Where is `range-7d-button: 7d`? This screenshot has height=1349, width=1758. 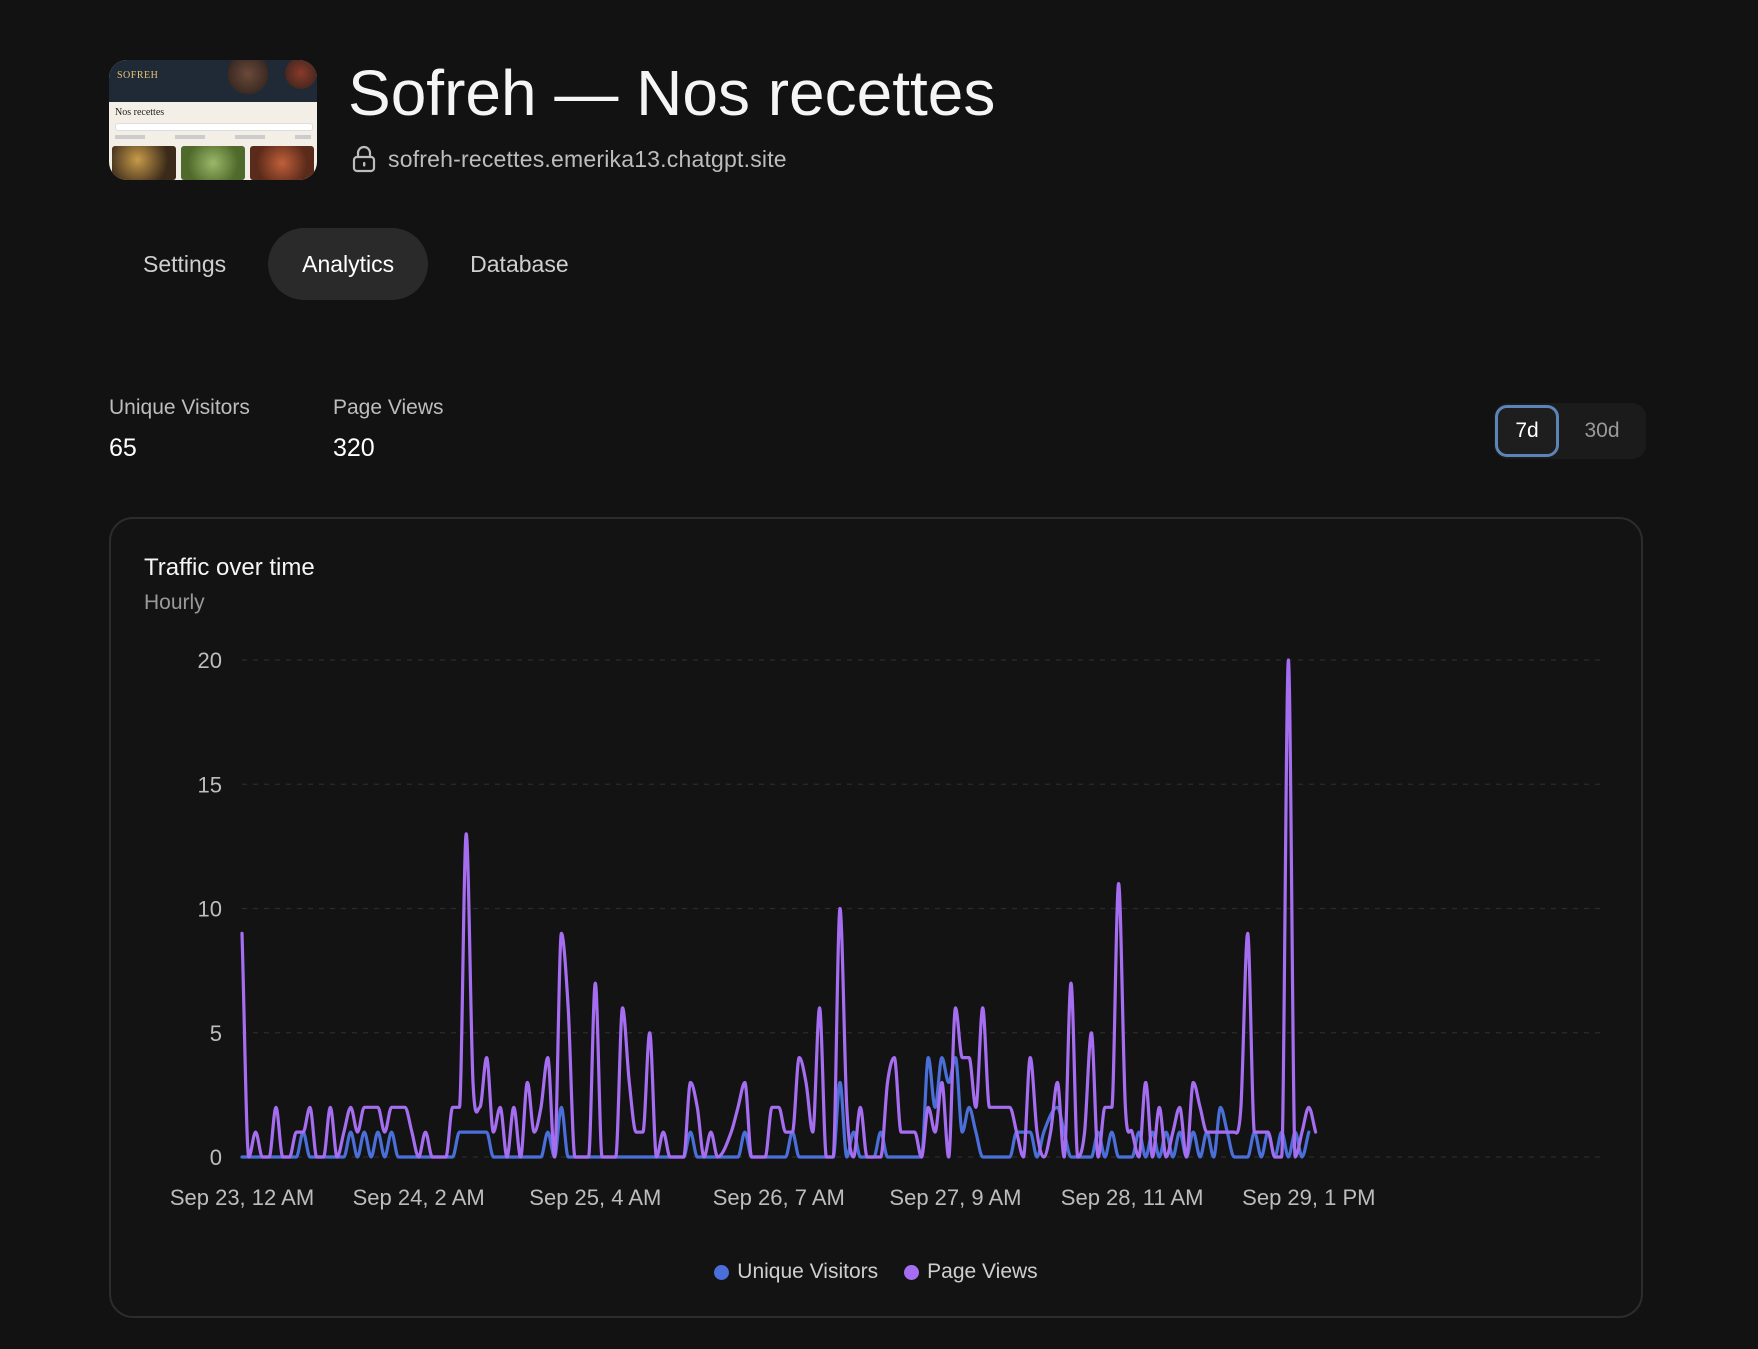 range-7d-button: 7d is located at coordinates (1527, 431).